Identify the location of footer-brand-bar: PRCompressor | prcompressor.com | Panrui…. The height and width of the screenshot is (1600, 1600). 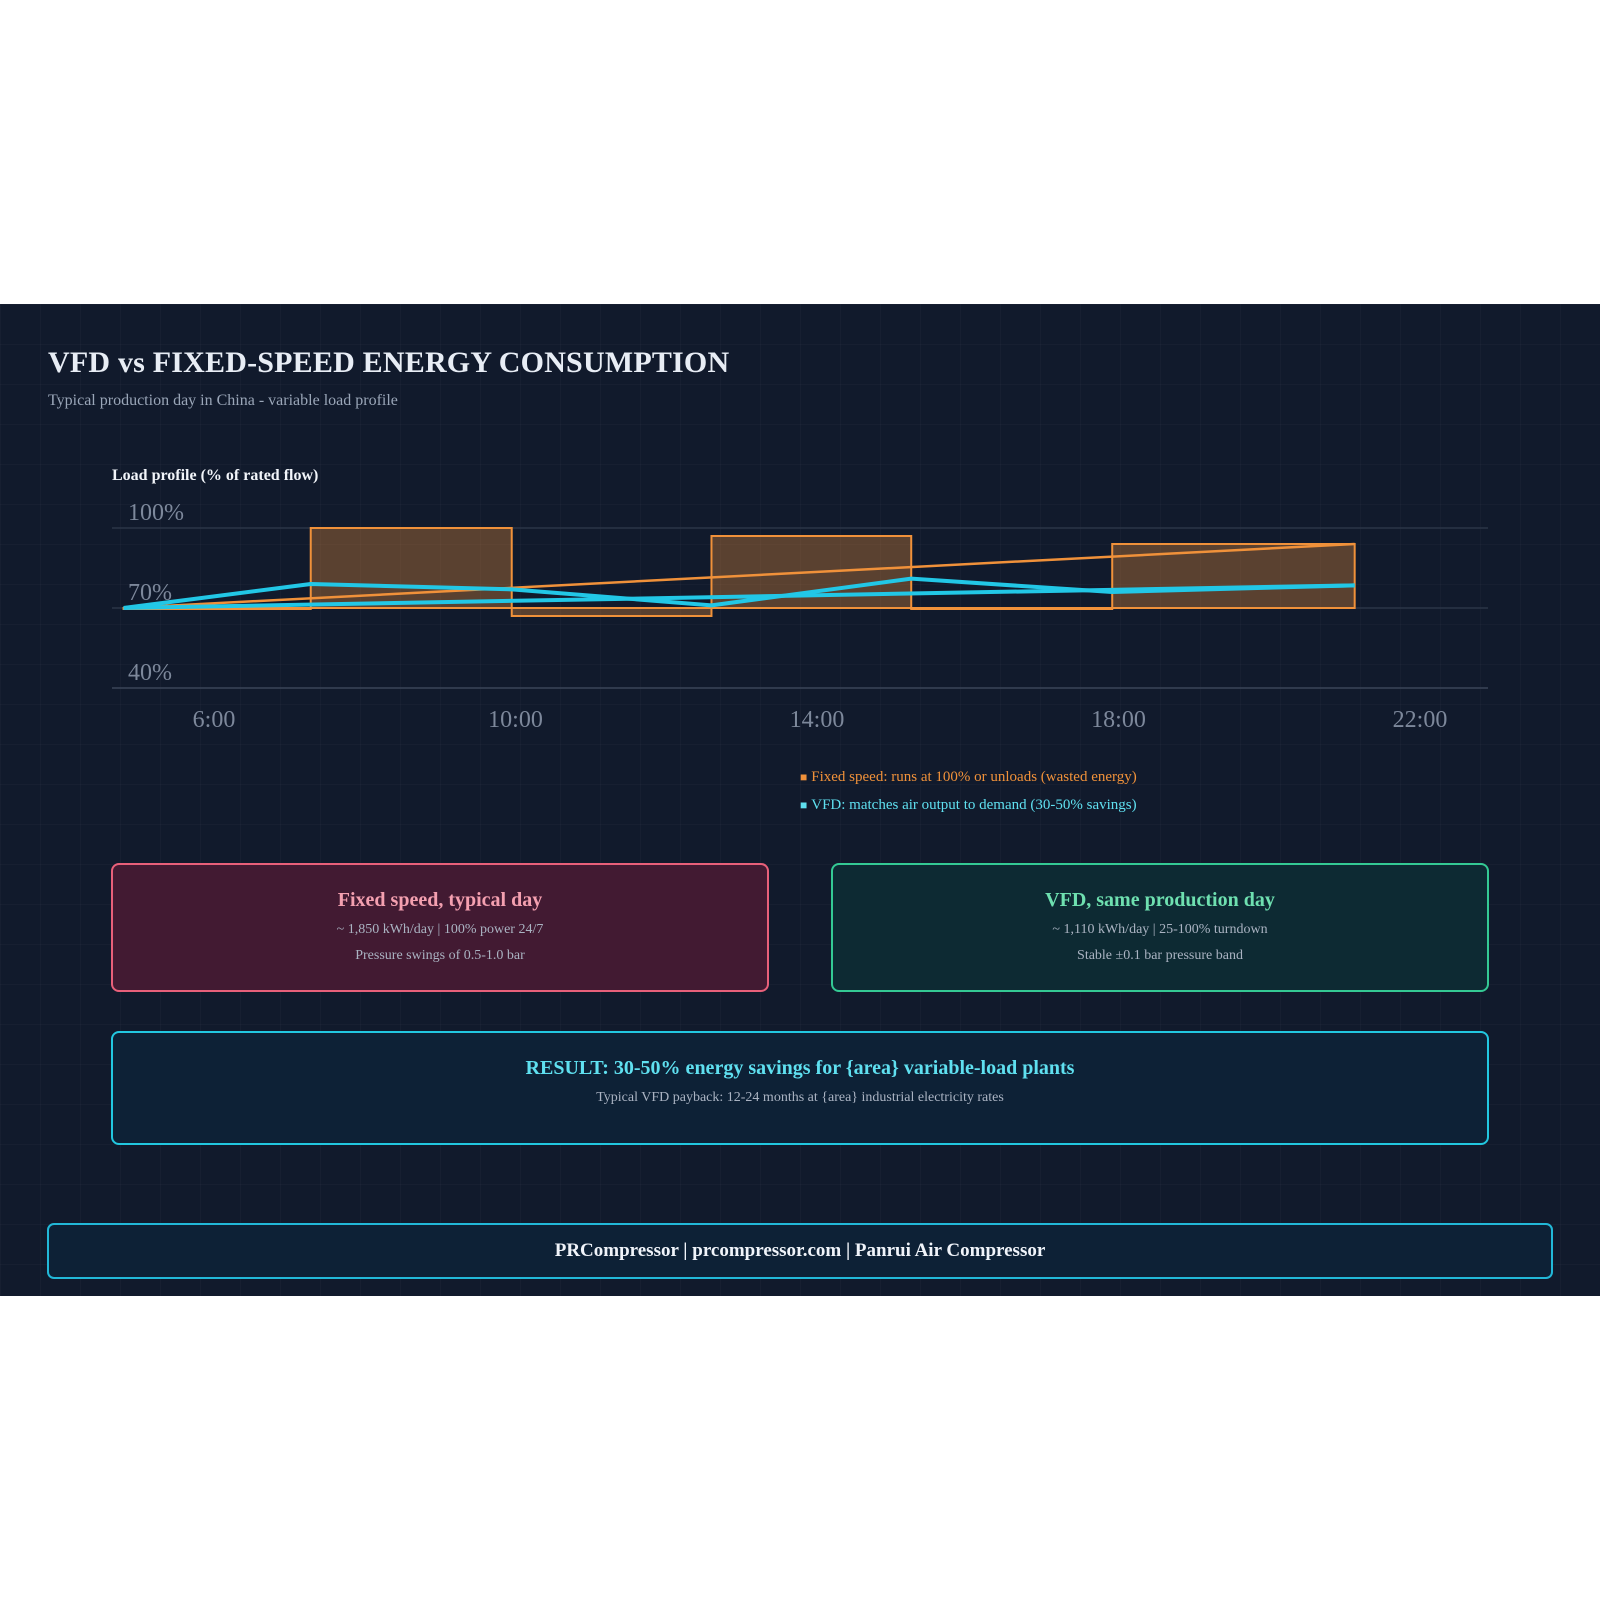
(800, 1251).